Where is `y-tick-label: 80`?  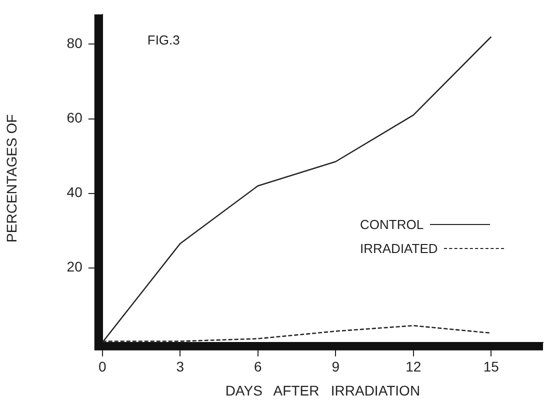
y-tick-label: 80 is located at coordinates (74, 43).